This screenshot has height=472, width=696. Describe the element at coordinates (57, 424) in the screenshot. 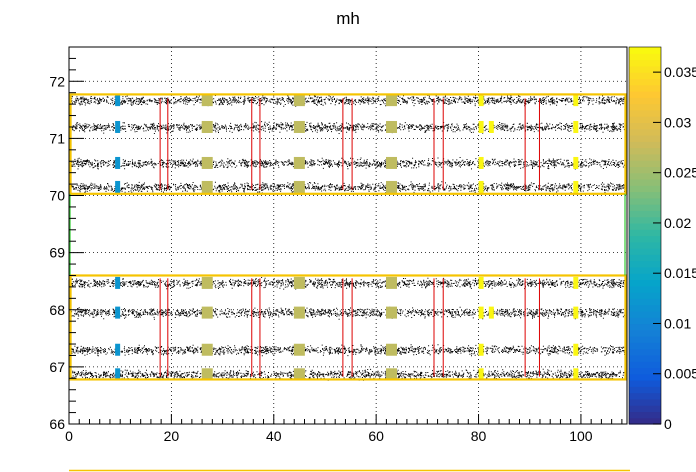

I see `y-tick-label: 66` at that location.